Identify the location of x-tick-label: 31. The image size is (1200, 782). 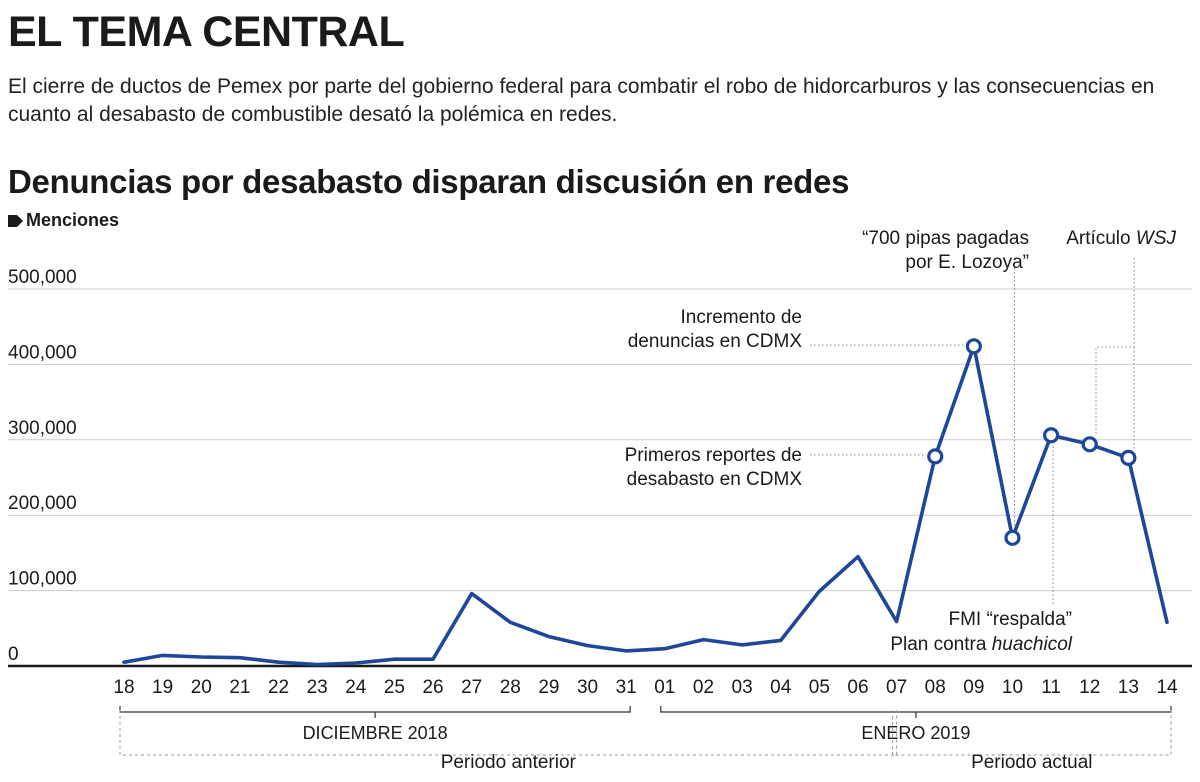
(626, 687).